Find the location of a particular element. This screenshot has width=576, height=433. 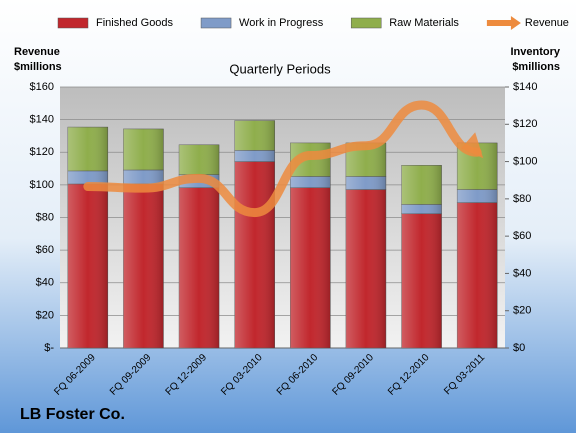

y-tick-label: $140 is located at coordinates (42, 120).